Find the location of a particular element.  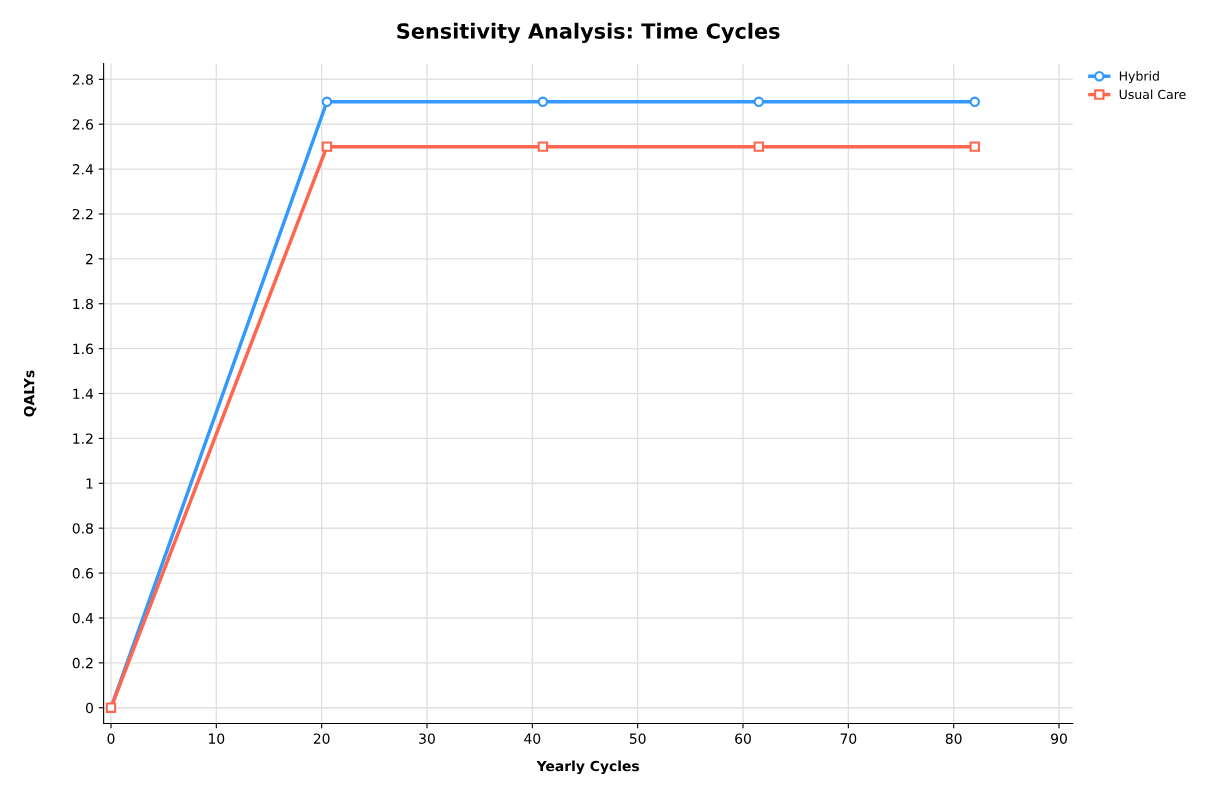

y-tick-label: 1.2 is located at coordinates (83, 438).